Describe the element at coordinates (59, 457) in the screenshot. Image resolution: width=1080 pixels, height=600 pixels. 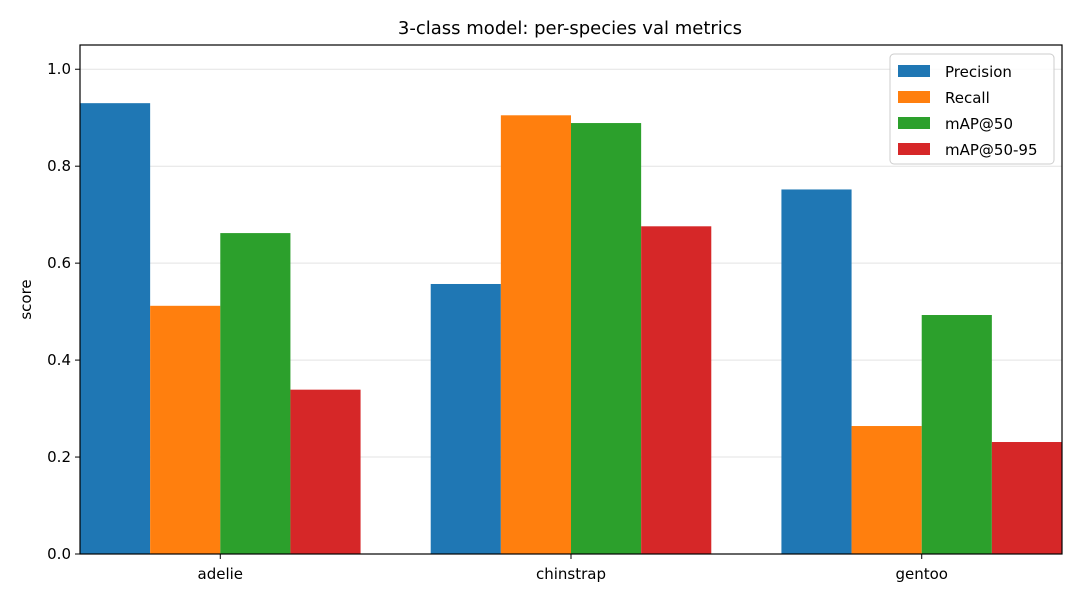
I see `y-tick-label: 0.2` at that location.